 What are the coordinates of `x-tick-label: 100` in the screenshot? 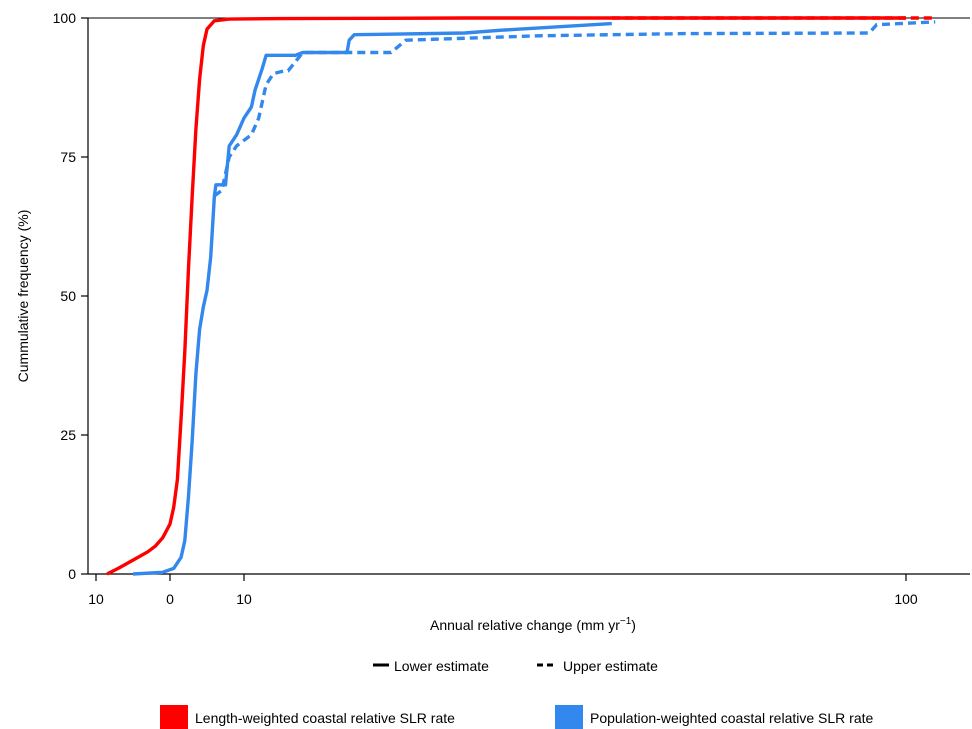 It's located at (906, 599).